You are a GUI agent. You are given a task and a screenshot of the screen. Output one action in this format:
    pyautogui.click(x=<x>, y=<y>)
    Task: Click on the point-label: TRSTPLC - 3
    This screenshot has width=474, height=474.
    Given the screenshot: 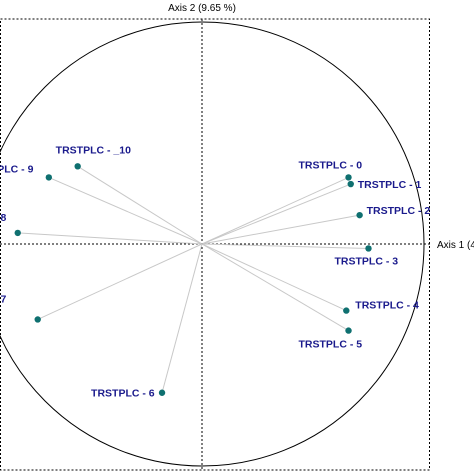 What is the action you would take?
    pyautogui.click(x=367, y=261)
    